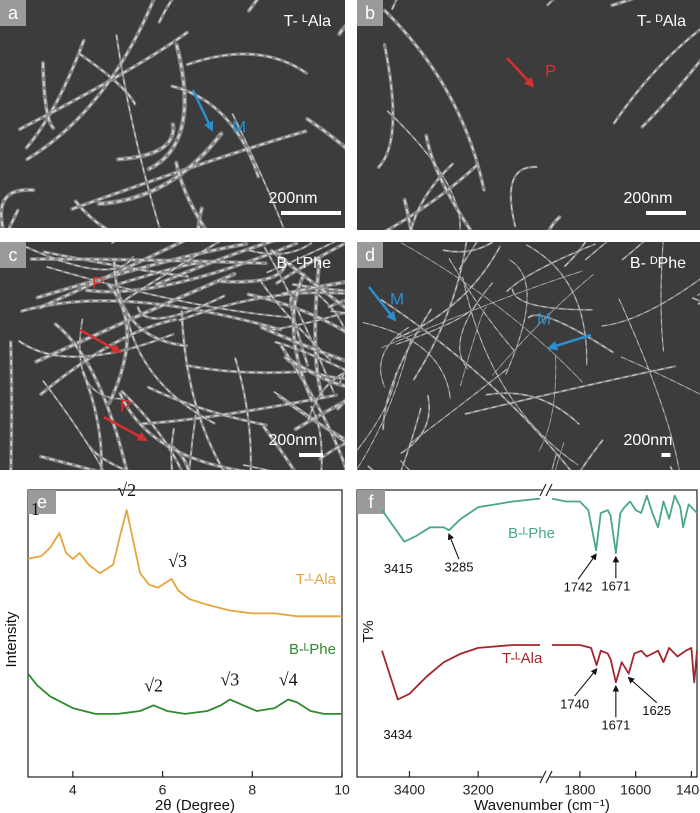 This screenshot has width=700, height=813. Describe the element at coordinates (542, 805) in the screenshot. I see `x-axis-title: Wavenumber (cm⁻¹)` at that location.